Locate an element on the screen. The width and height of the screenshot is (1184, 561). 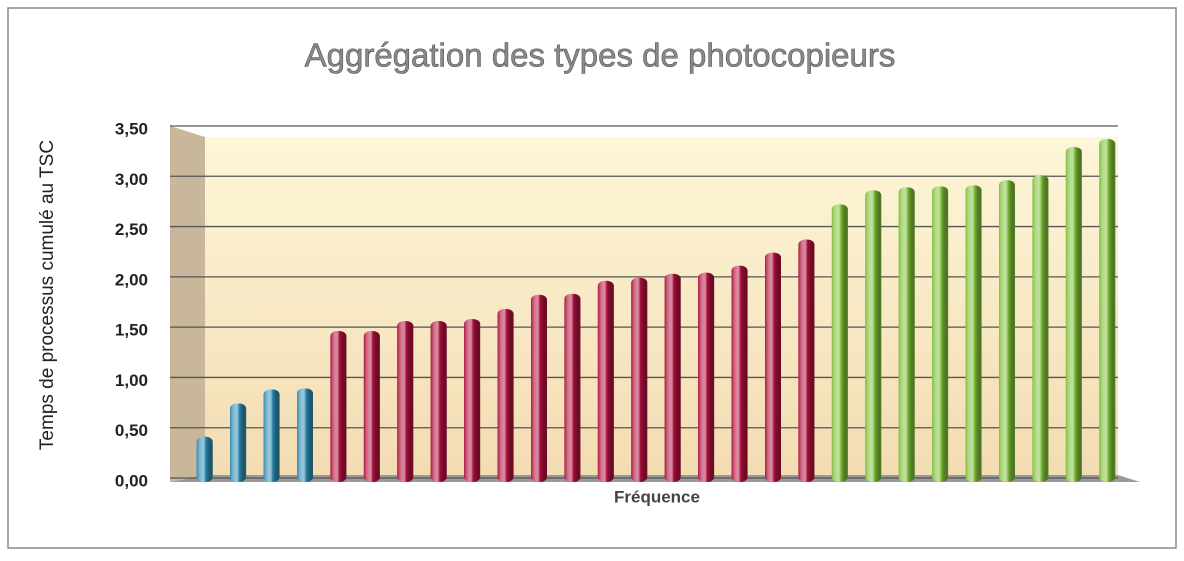
y-tick-label: 2,00 is located at coordinates (131, 279).